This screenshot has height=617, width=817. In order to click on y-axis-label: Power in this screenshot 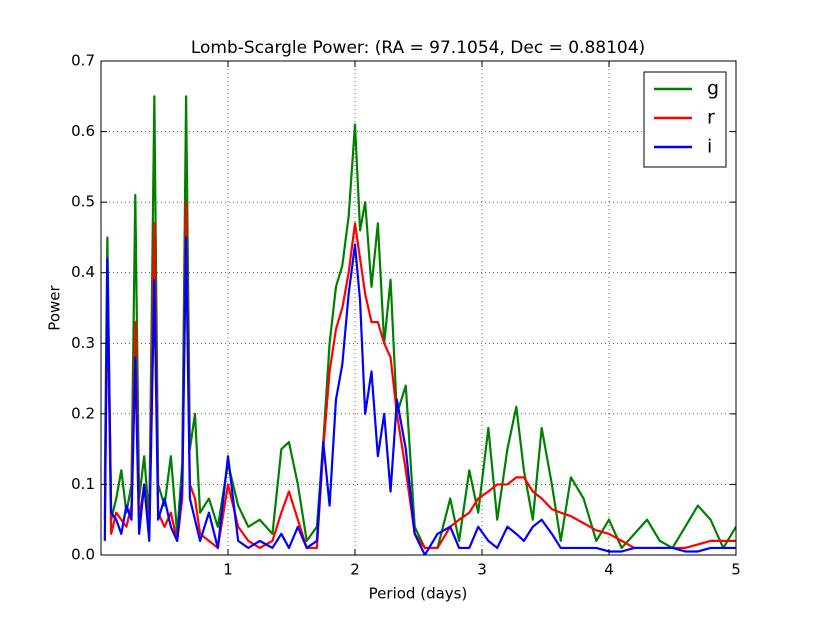, I will do `click(55, 307)`.